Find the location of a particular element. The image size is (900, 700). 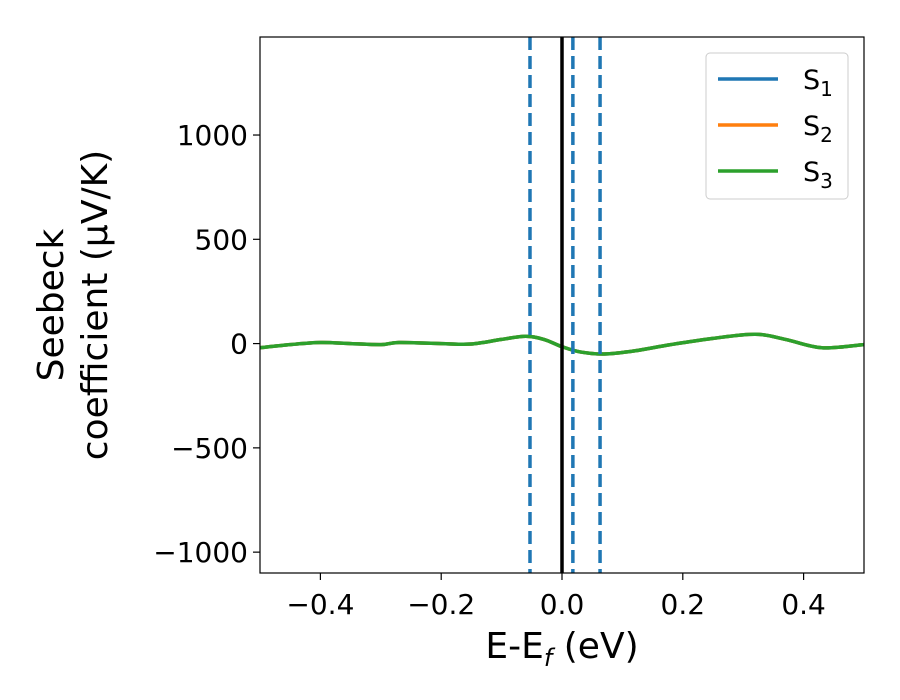

y-tick-label: 500 is located at coordinates (221, 239).